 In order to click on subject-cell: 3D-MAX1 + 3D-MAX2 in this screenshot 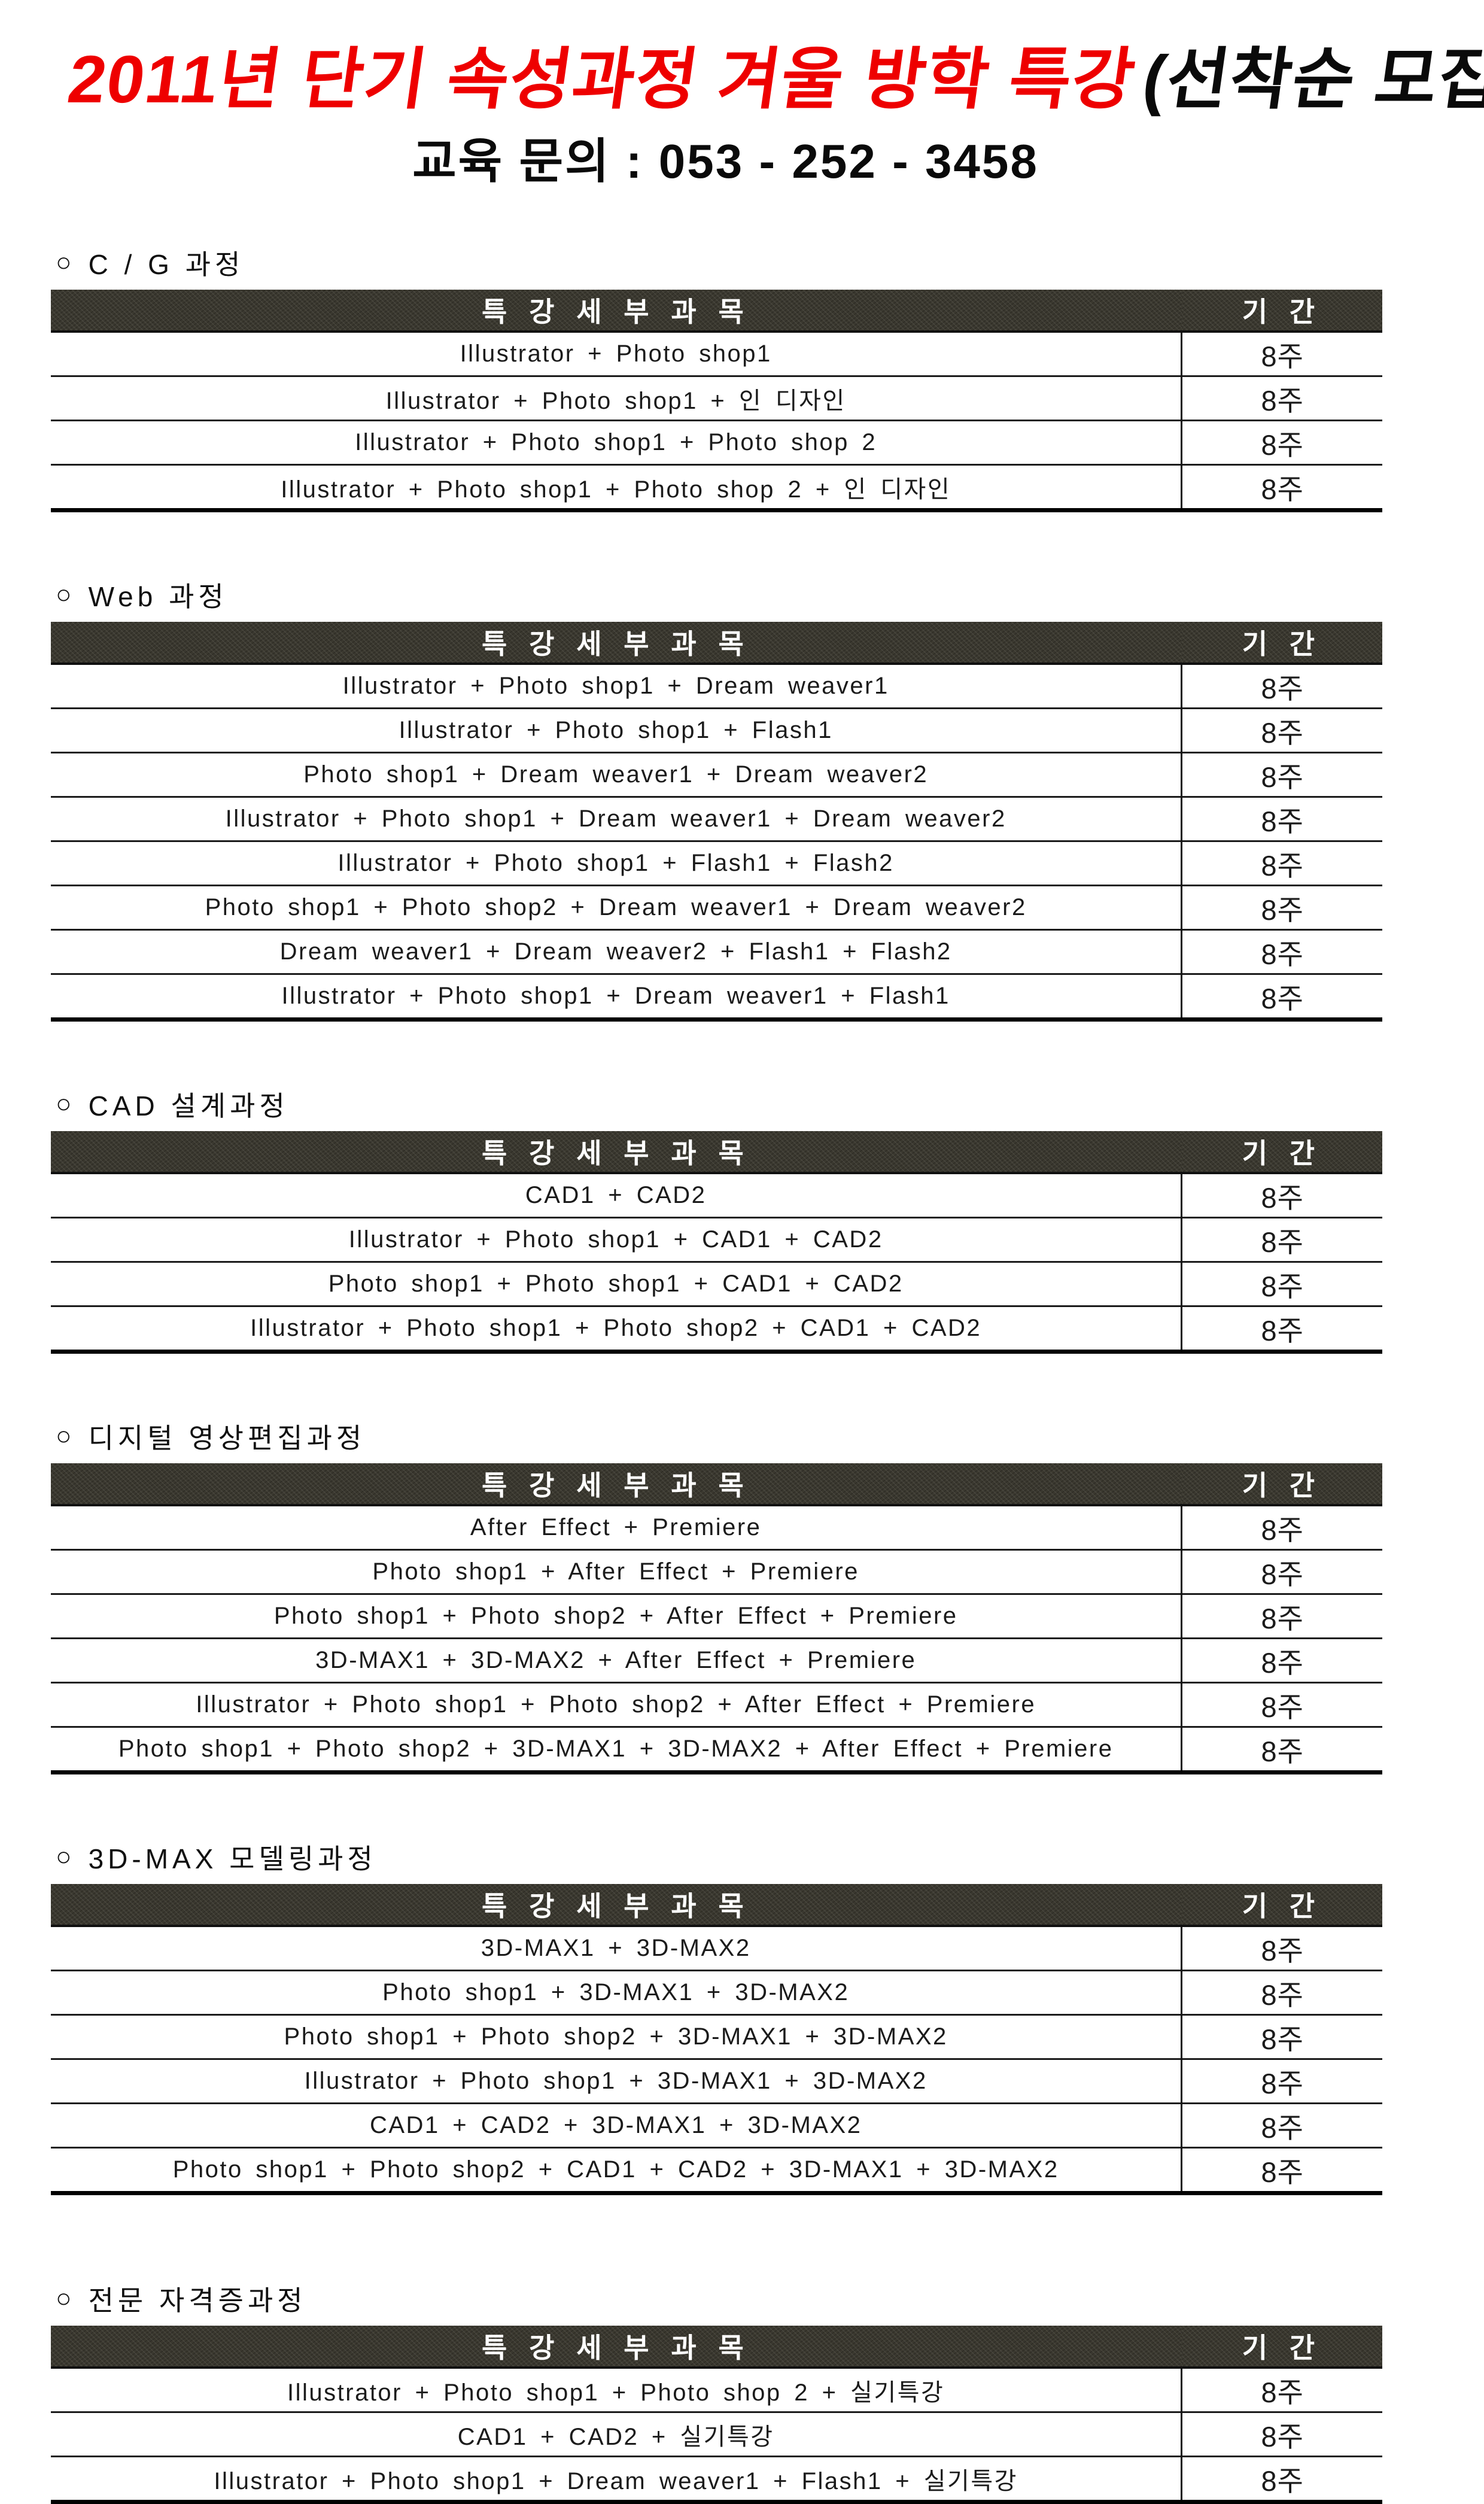, I will do `click(616, 1948)`.